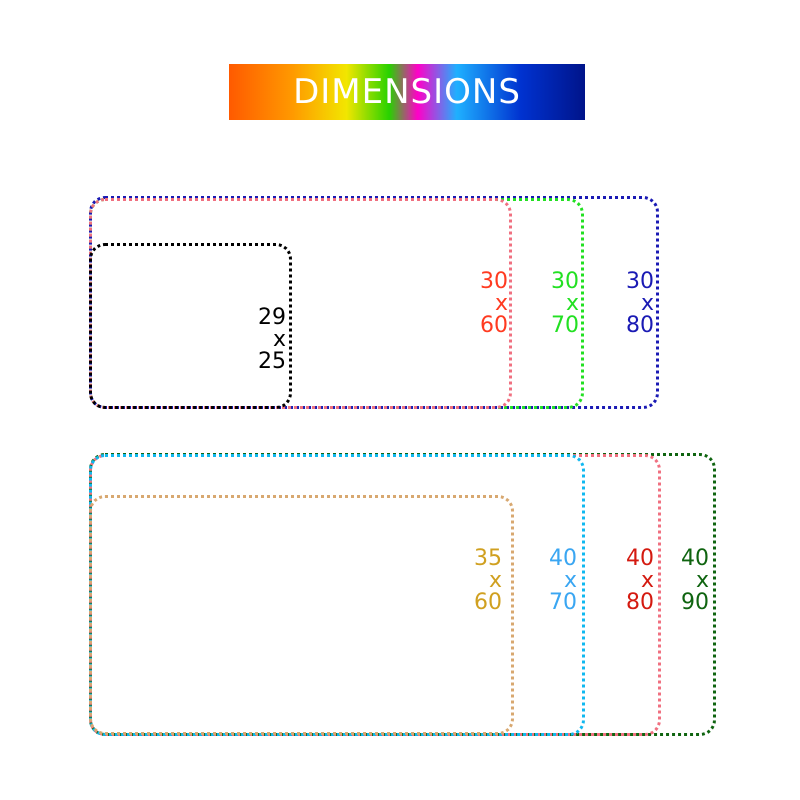  I want to click on label-29x25: 29 x 25, so click(272, 340).